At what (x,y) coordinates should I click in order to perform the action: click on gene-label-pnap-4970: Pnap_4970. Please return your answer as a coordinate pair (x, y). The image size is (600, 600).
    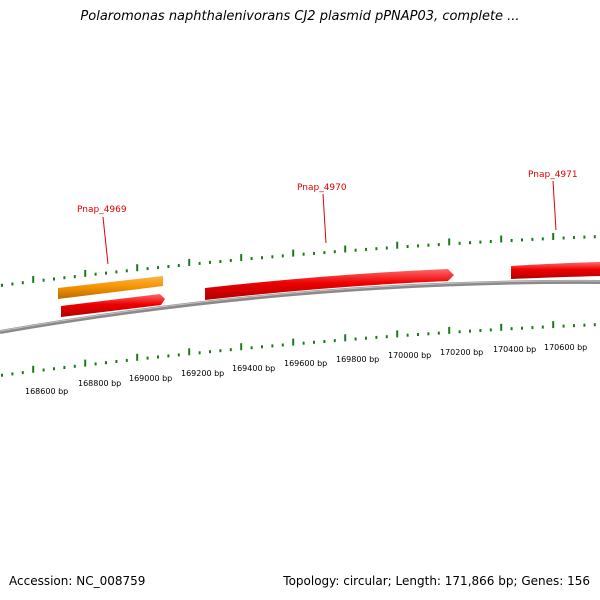
    Looking at the image, I should click on (322, 188).